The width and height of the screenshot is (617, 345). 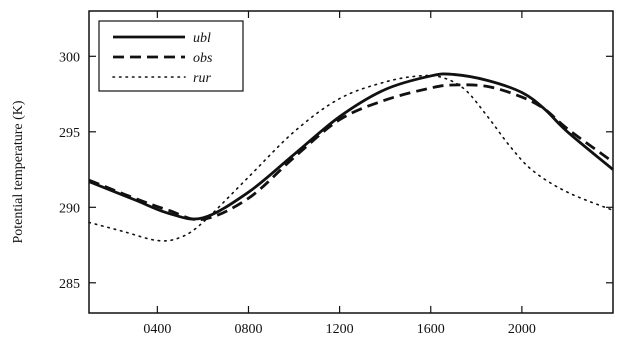 What do you see at coordinates (171, 56) in the screenshot?
I see `legend: ubl obs rur` at bounding box center [171, 56].